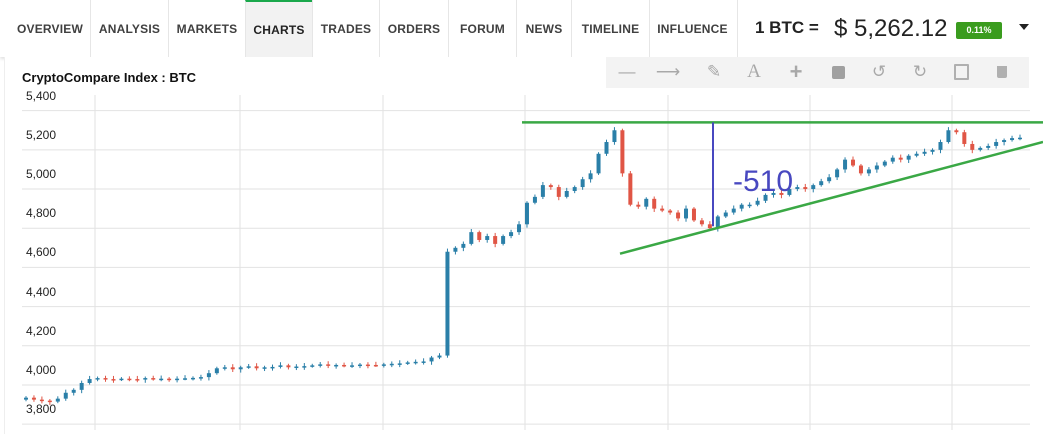 The width and height of the screenshot is (1043, 434). What do you see at coordinates (838, 72) in the screenshot?
I see `square-icon` at bounding box center [838, 72].